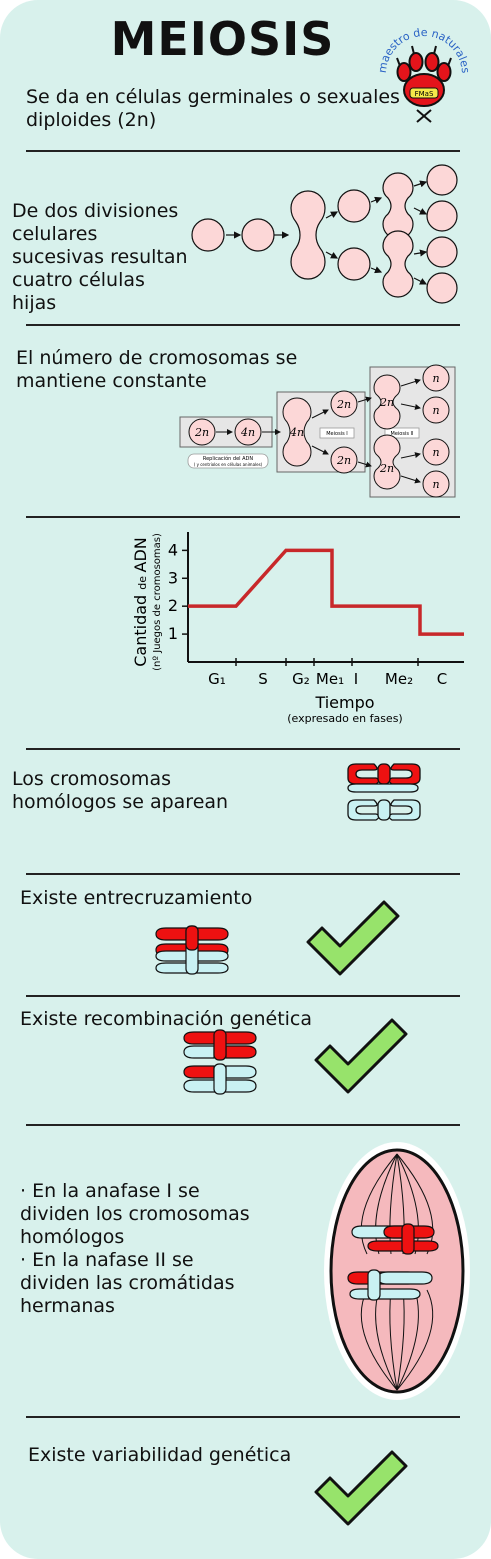  Describe the element at coordinates (424, 116) in the screenshot. I see `tools-icon` at that location.